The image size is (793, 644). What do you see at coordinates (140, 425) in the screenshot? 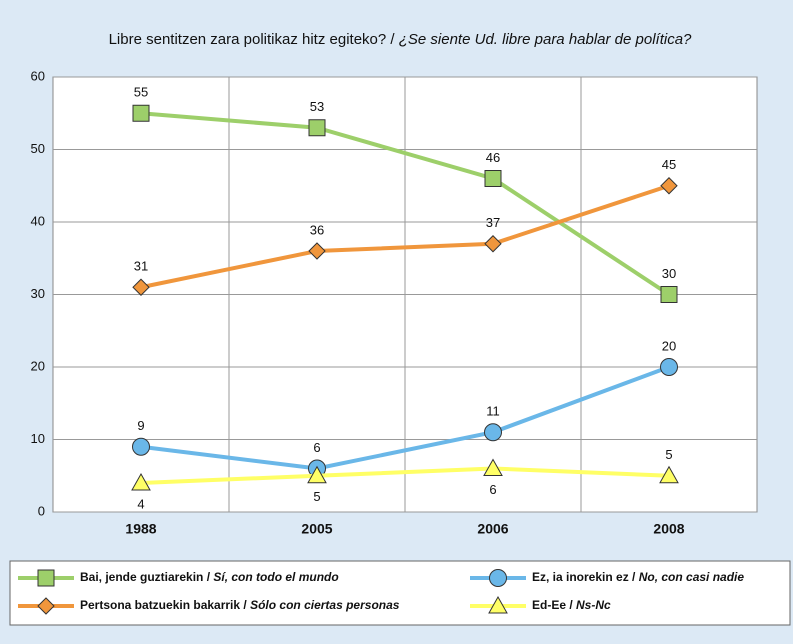
I see `value-label: 9` at bounding box center [140, 425].